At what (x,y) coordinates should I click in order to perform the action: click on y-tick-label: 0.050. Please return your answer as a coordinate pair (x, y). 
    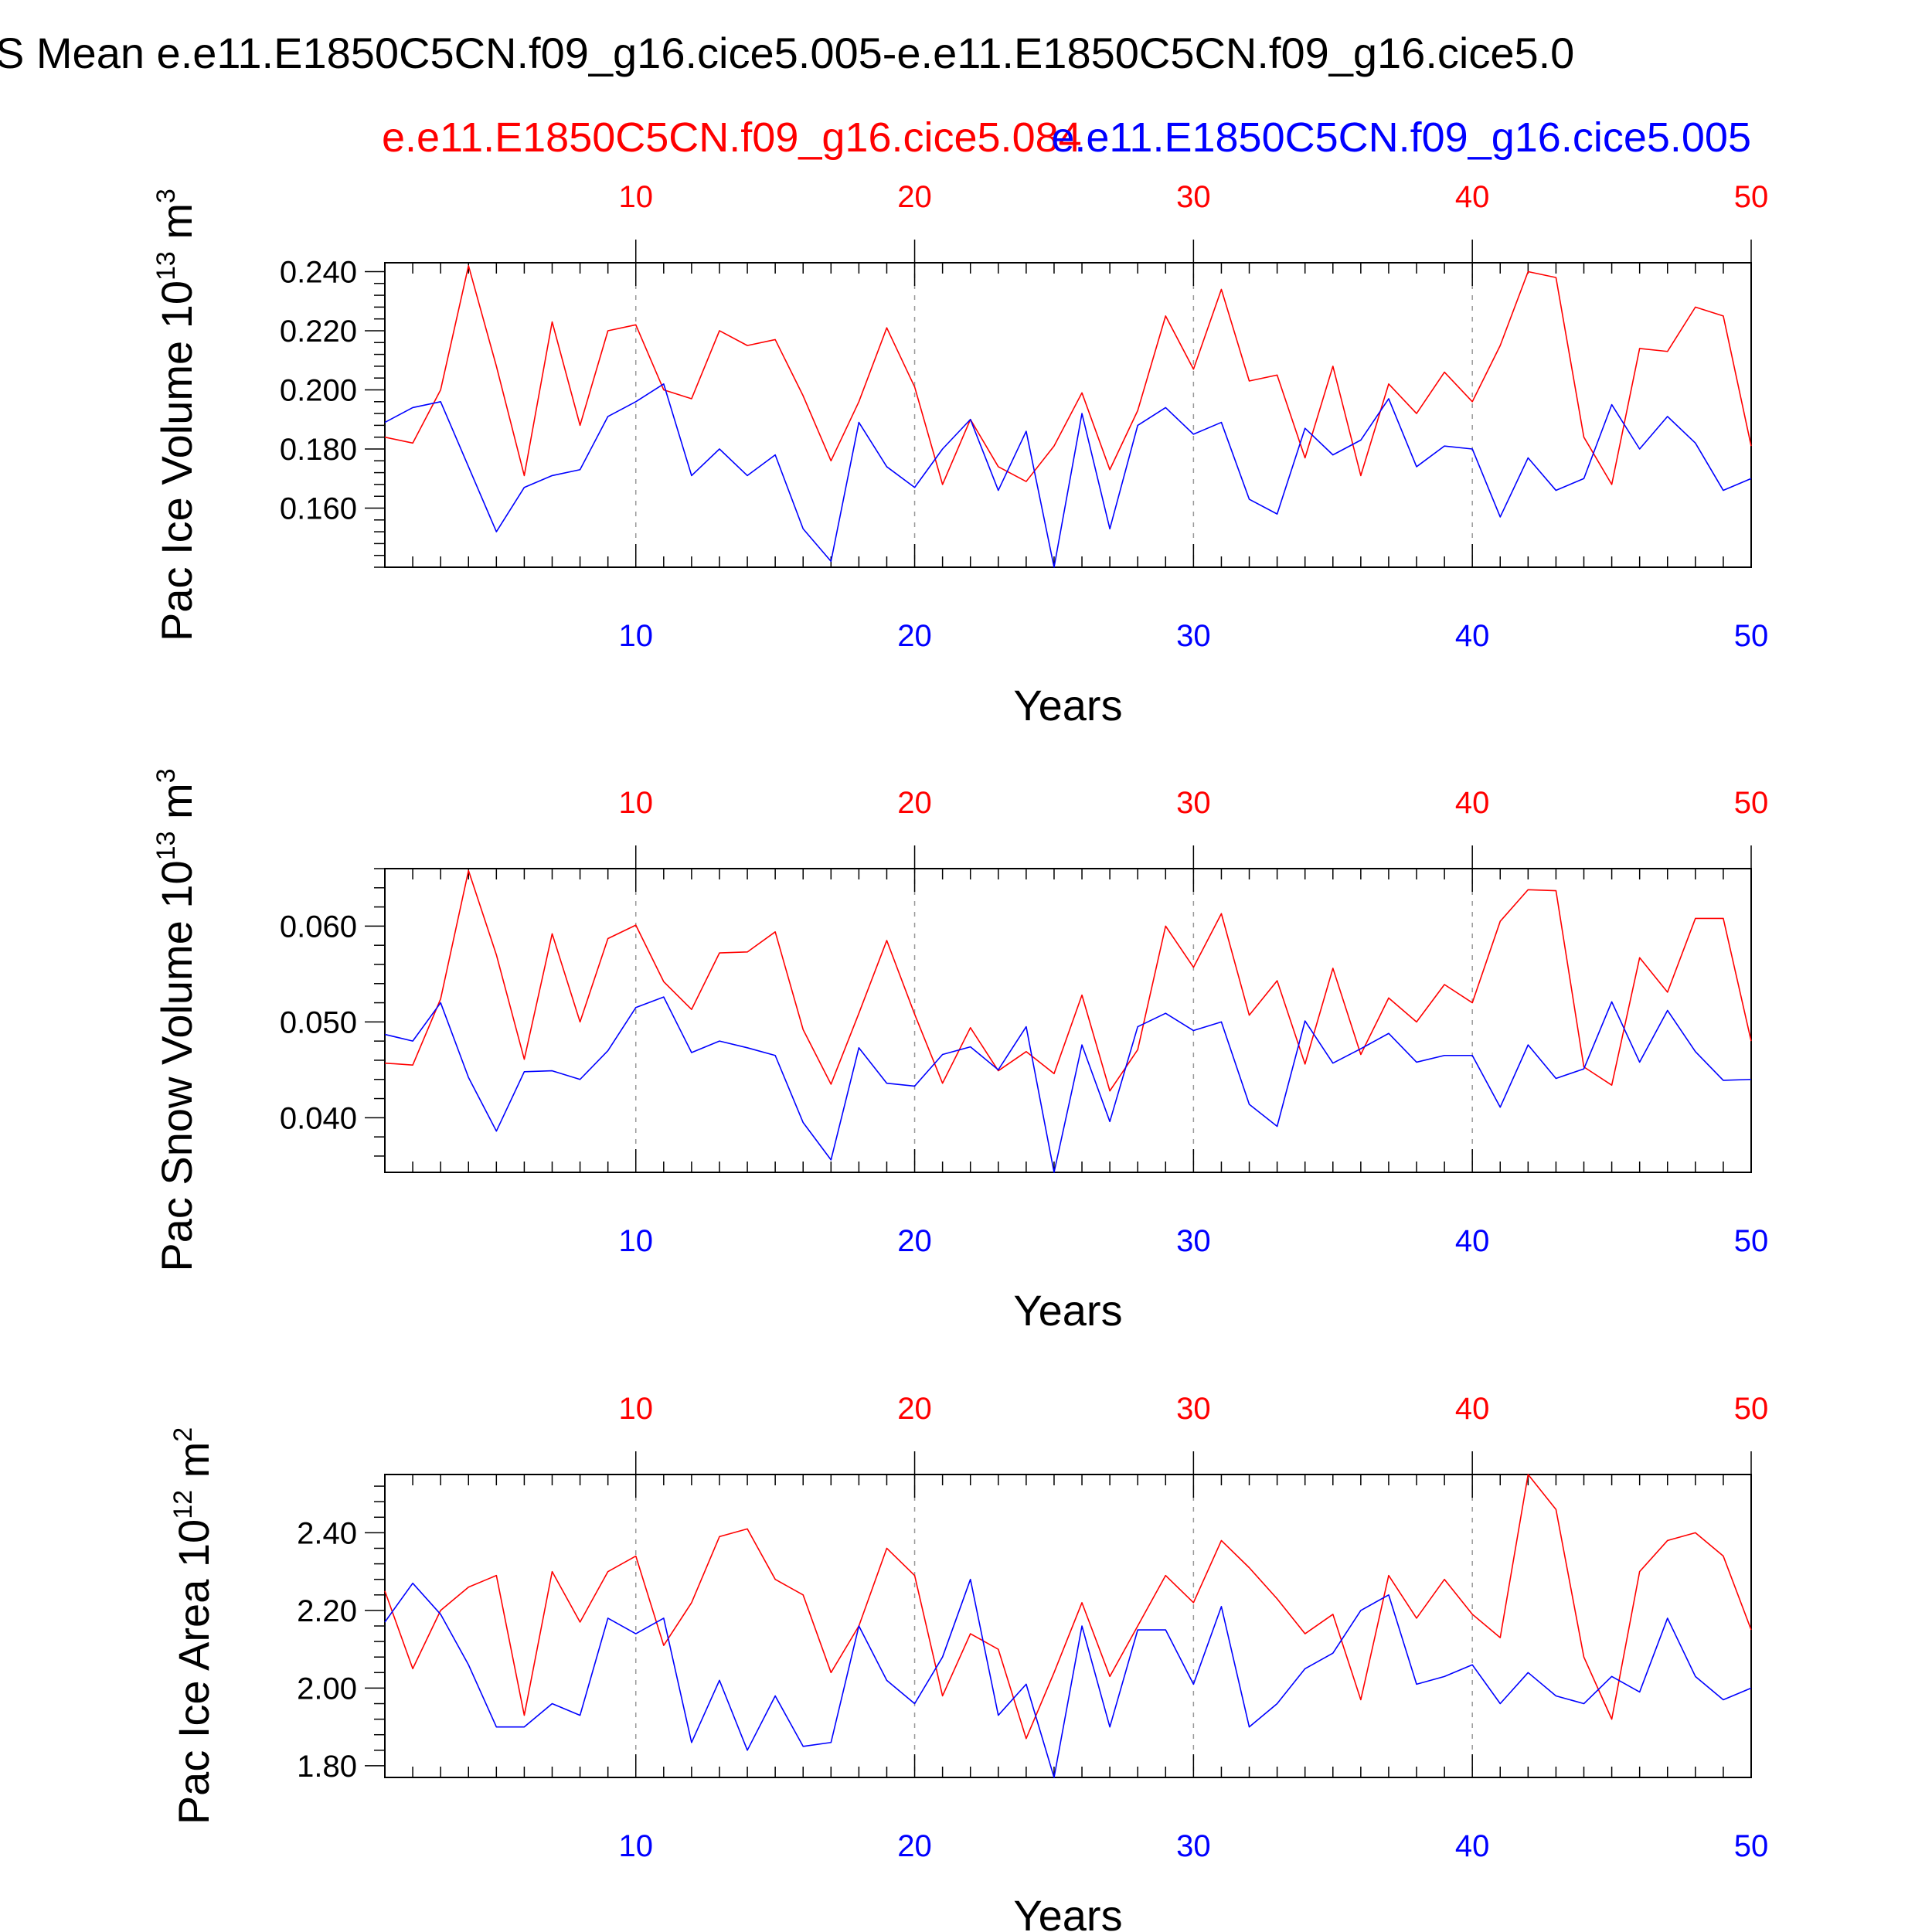
    Looking at the image, I should click on (319, 1022).